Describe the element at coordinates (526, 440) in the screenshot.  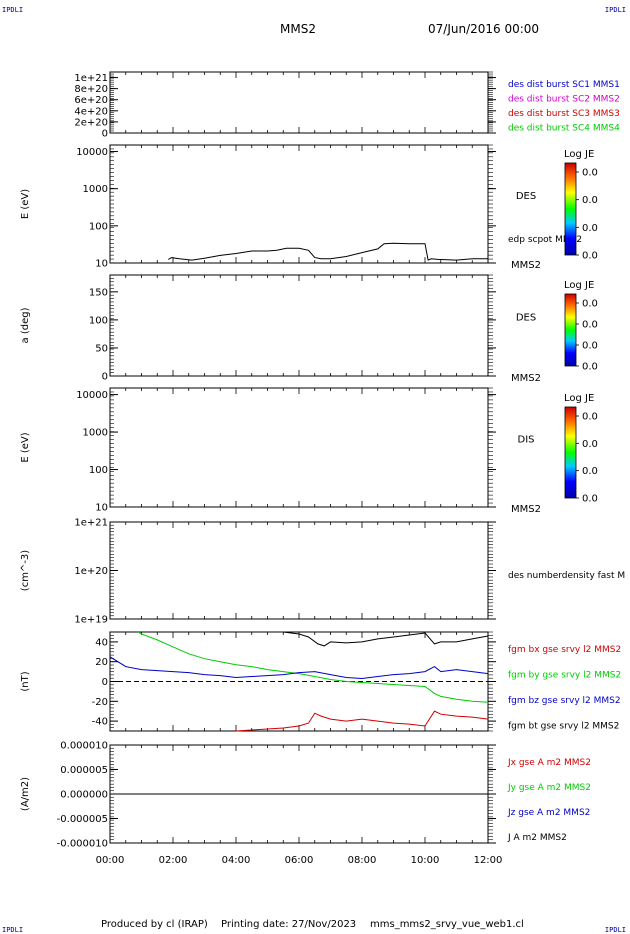
I see `instrument-label: DIS` at that location.